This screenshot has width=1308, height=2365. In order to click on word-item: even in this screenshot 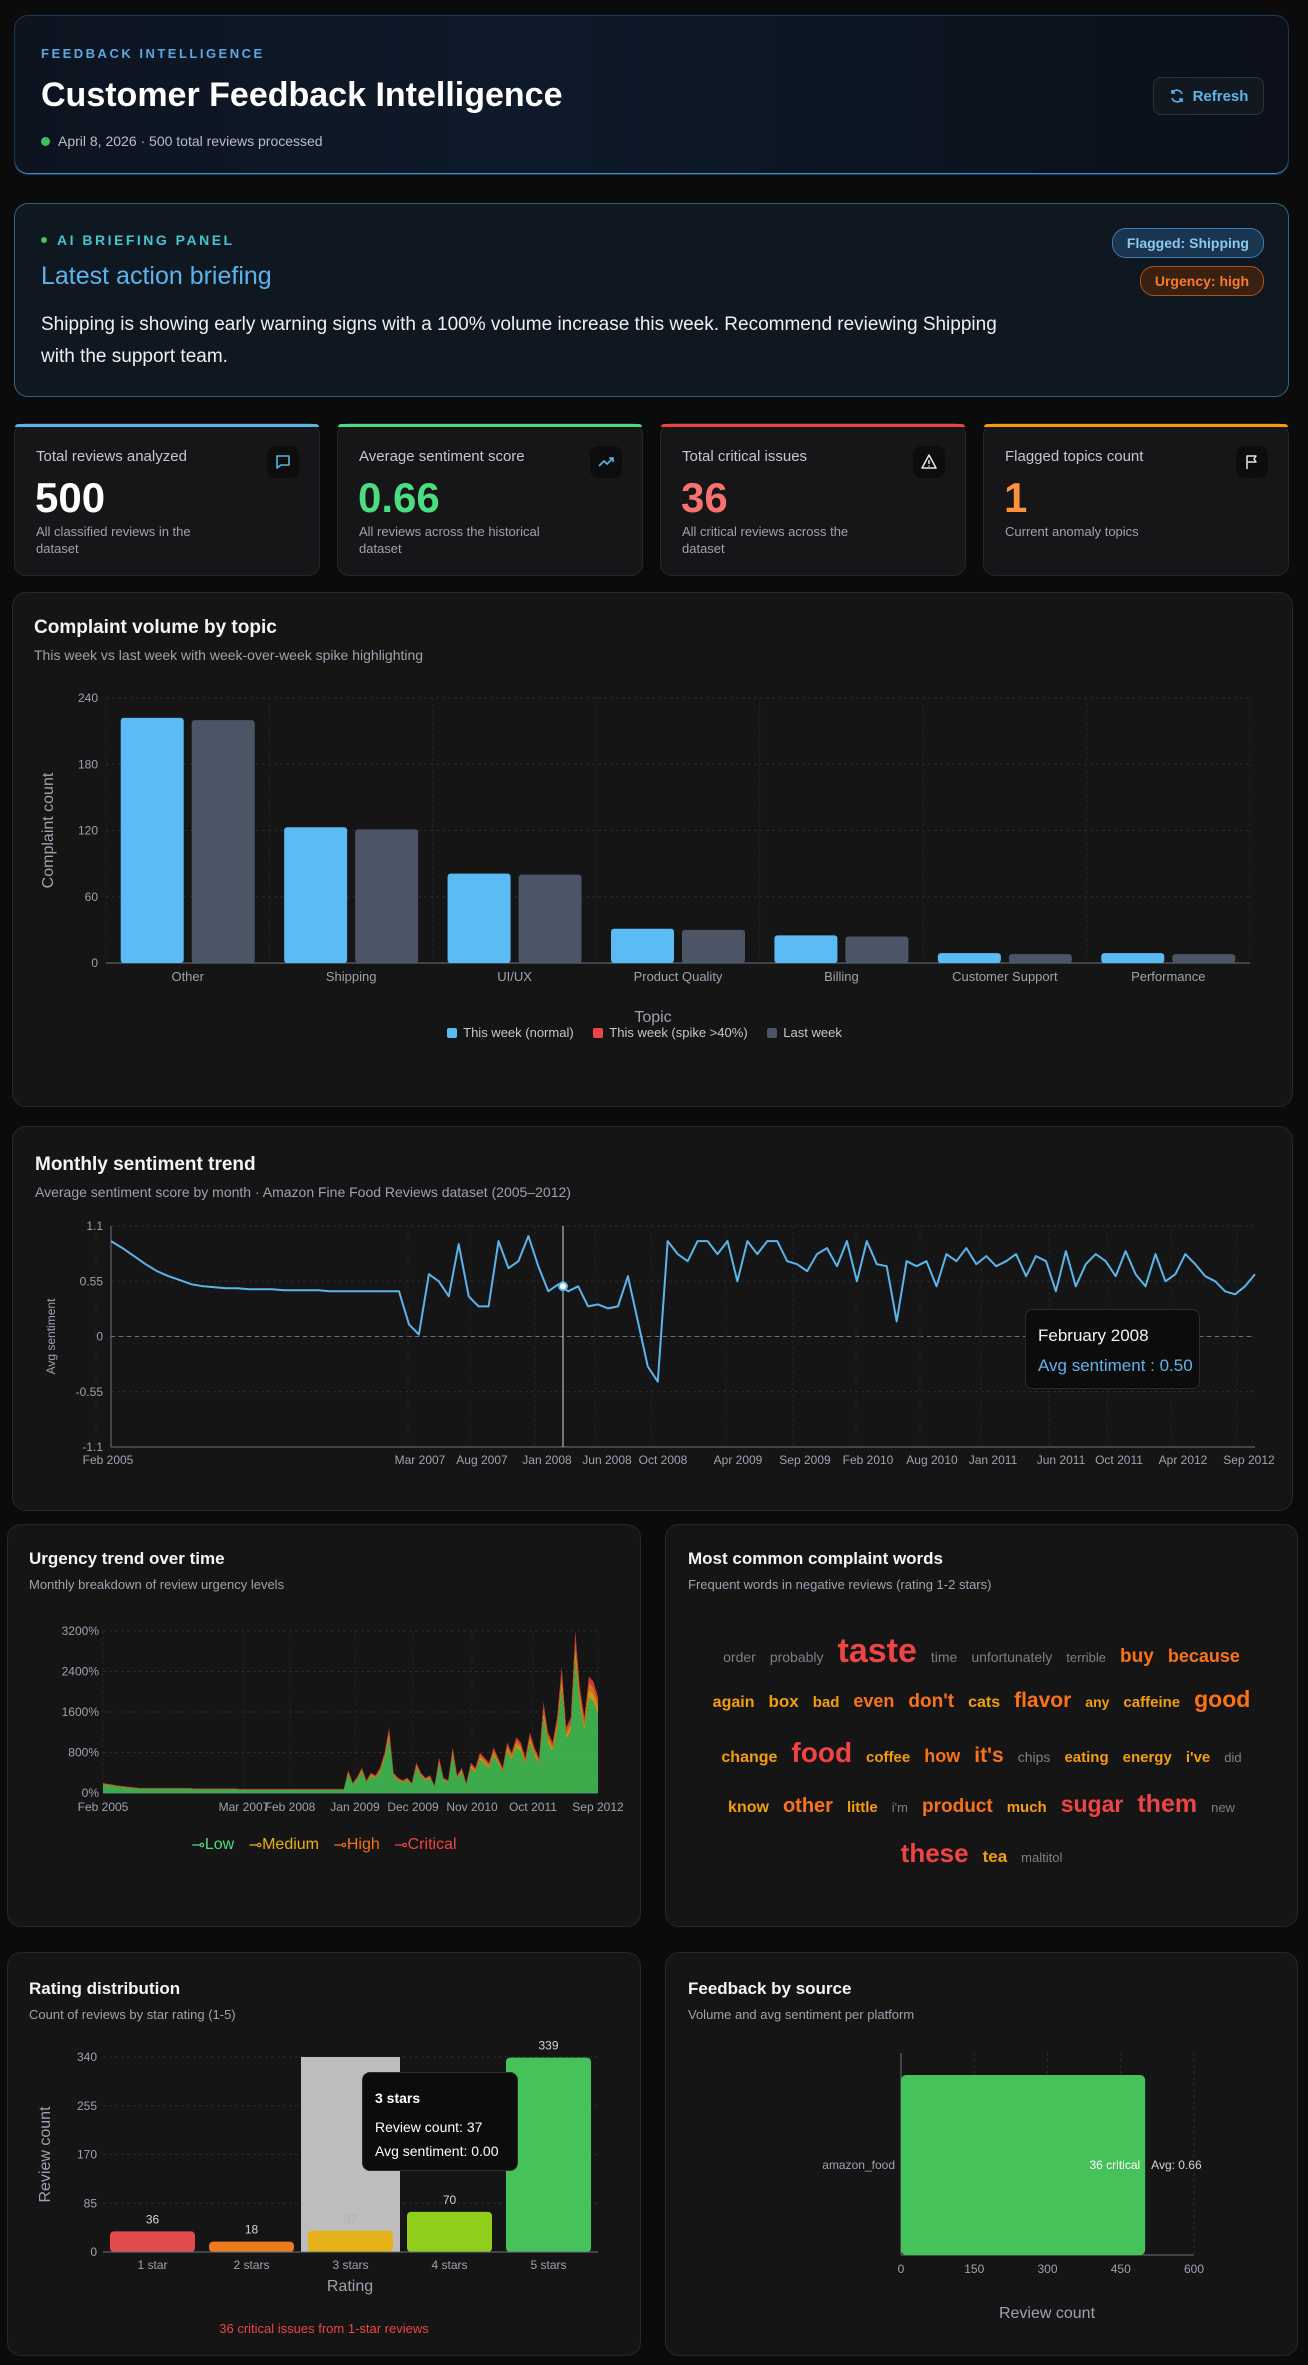, I will do `click(874, 1701)`.